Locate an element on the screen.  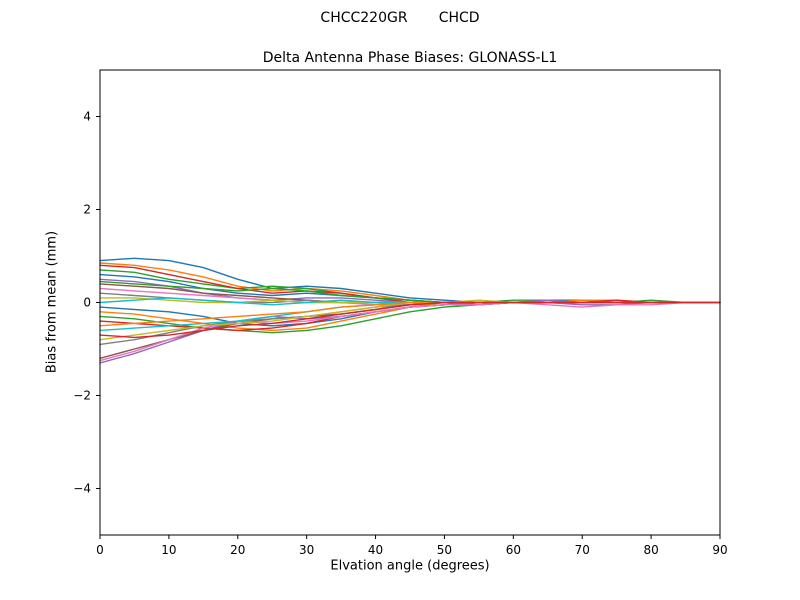
y-tick-label: 4 is located at coordinates (87, 117).